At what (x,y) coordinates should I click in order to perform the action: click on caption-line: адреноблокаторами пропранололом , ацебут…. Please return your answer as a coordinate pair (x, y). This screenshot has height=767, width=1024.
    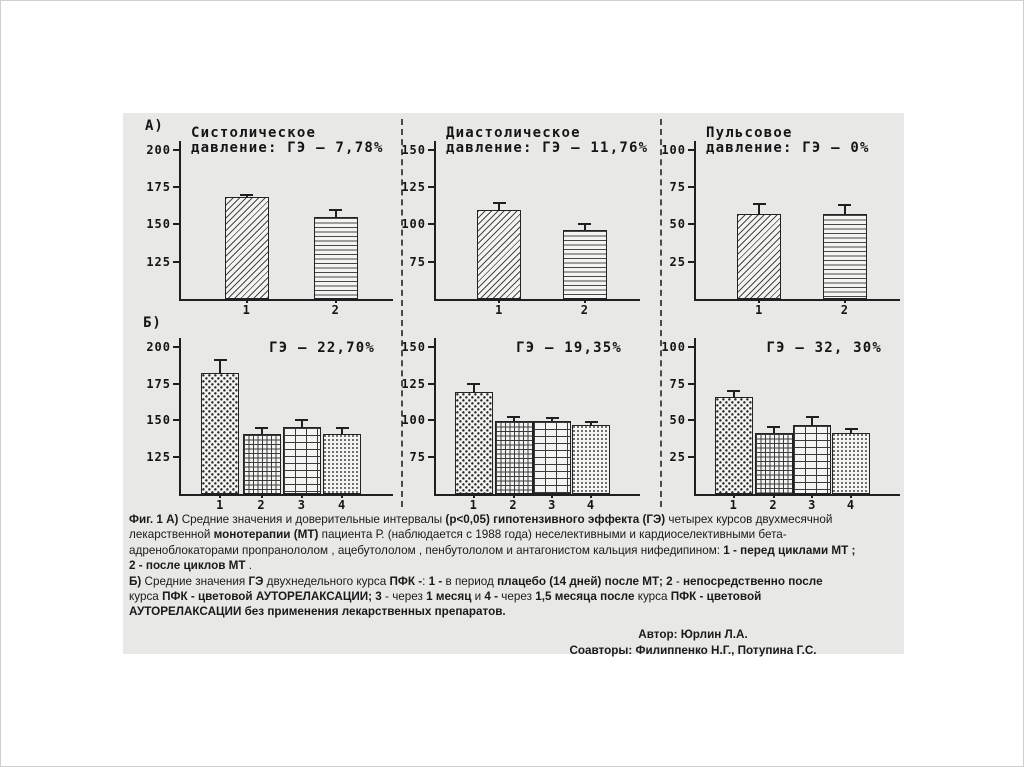
    Looking at the image, I should click on (514, 550).